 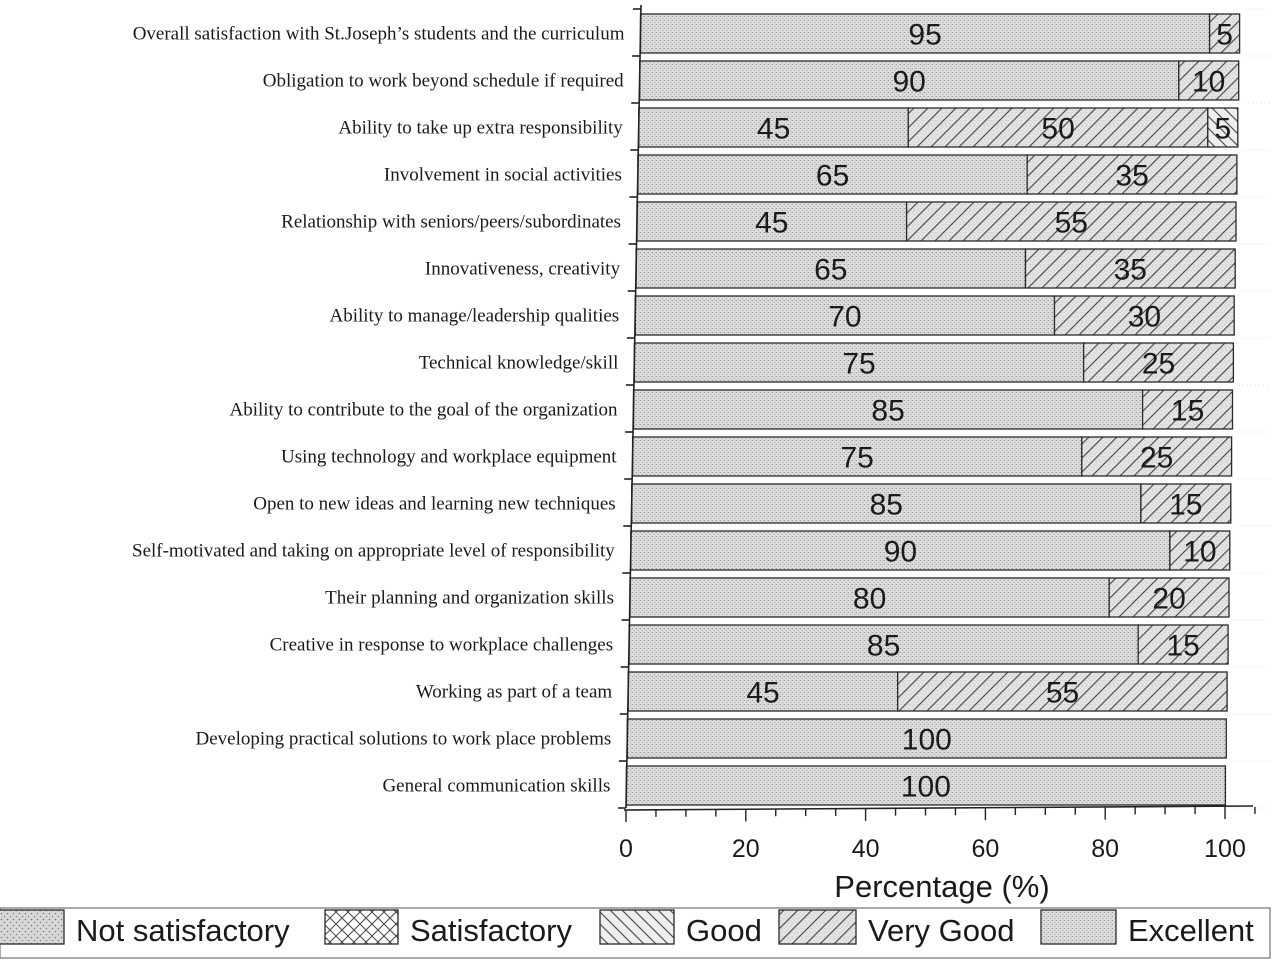 I want to click on category-label: Innovativeness, creativity, so click(x=523, y=269).